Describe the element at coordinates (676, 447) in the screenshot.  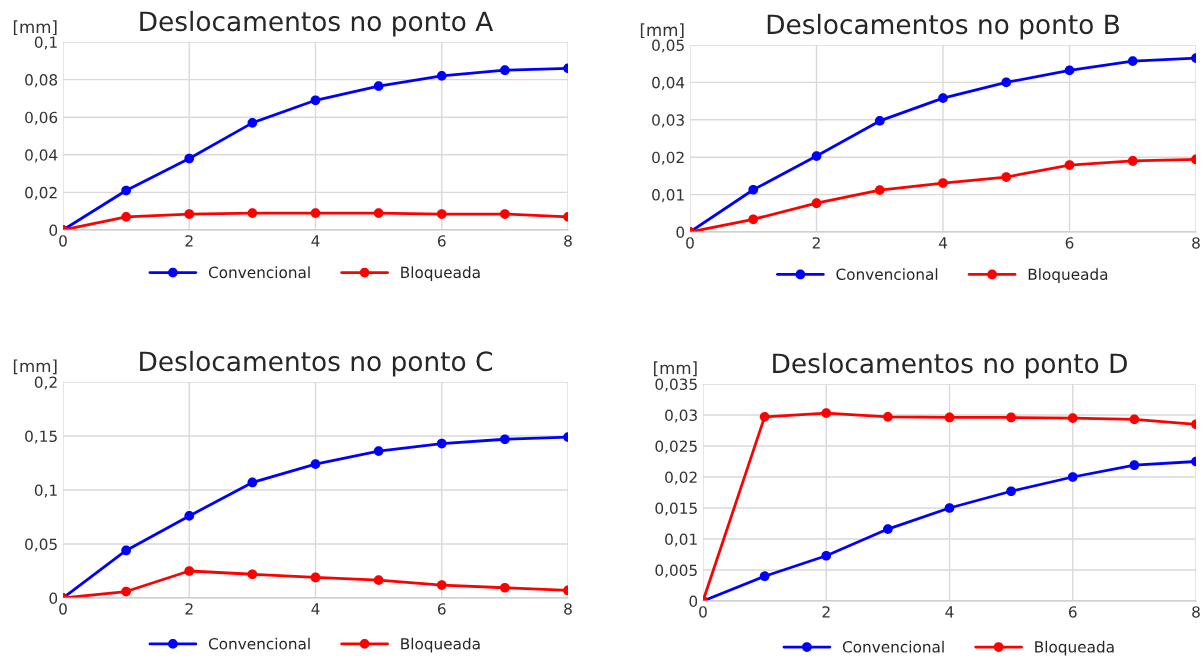
I see `y-tick-label: 0,025` at that location.